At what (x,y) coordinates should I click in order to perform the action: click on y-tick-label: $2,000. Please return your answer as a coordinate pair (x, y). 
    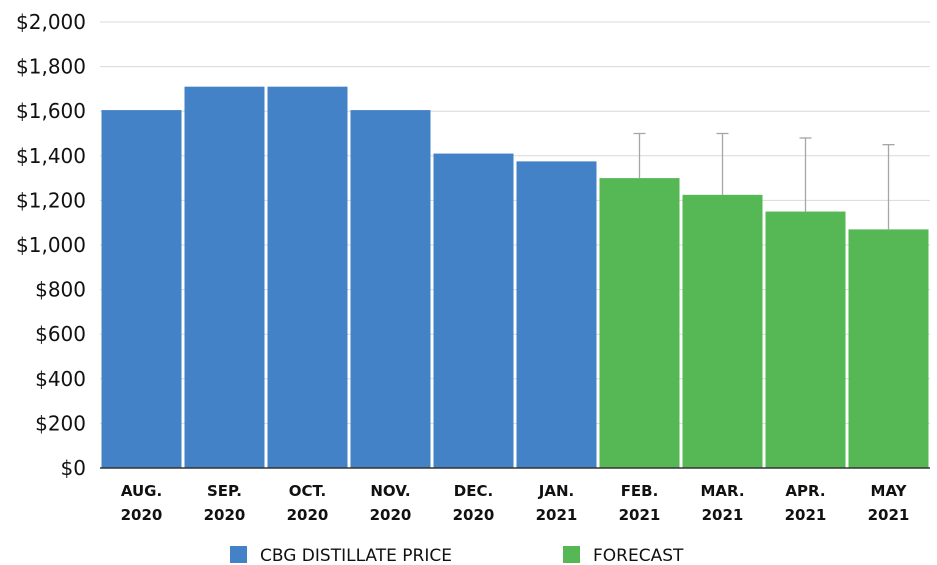
    Looking at the image, I should click on (51, 22).